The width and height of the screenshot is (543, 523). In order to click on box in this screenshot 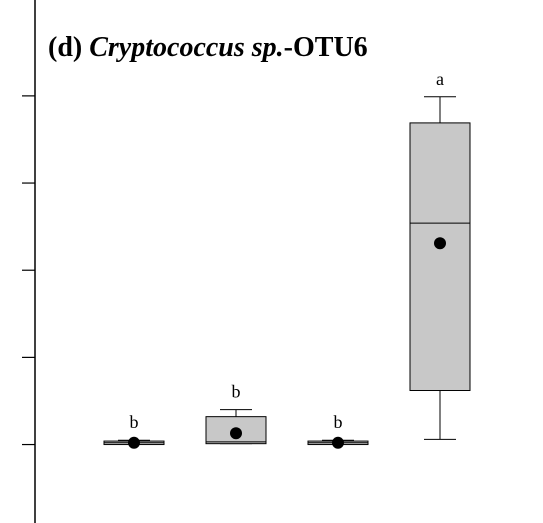, I will do `click(440, 257)`.